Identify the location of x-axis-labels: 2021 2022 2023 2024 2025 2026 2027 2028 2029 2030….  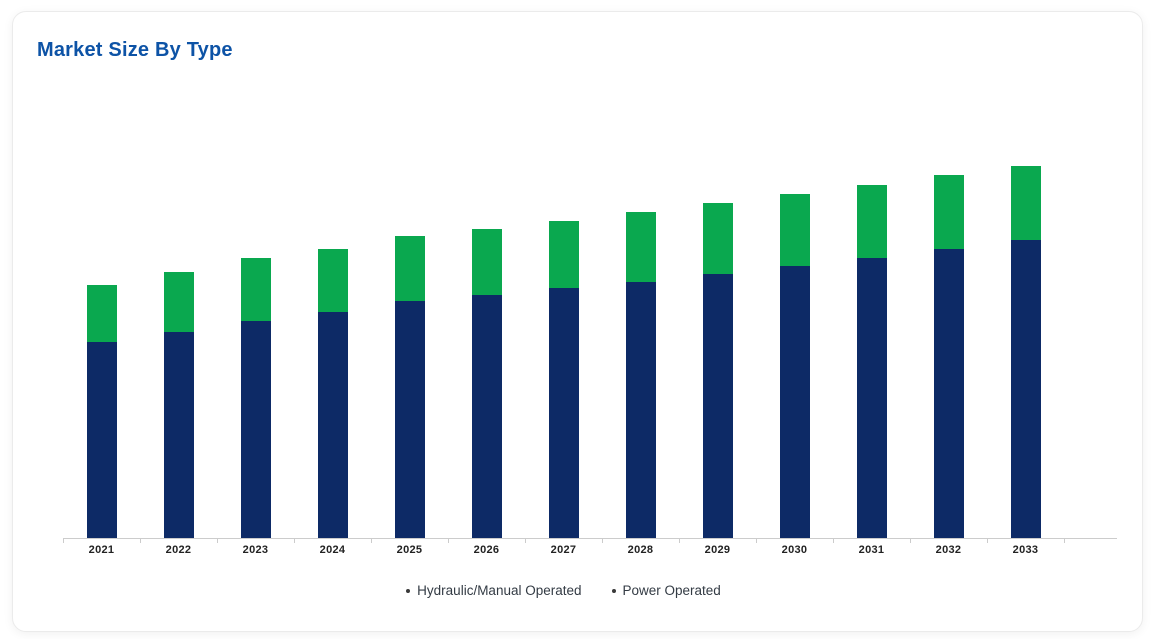
(563, 550).